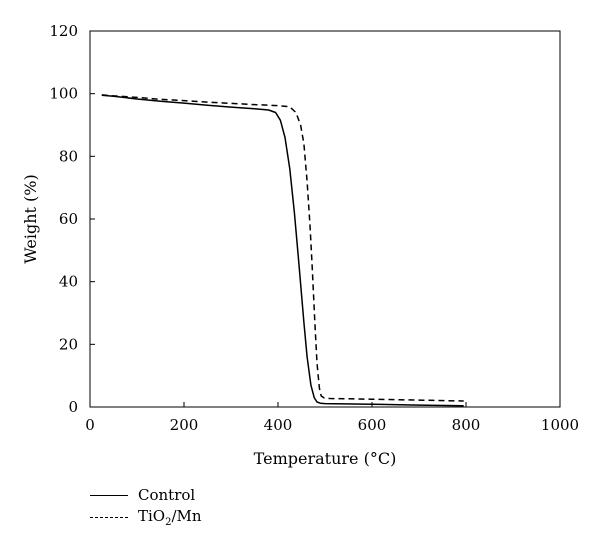 This screenshot has height=550, width=600. I want to click on y-tick-label: 100, so click(63, 94).